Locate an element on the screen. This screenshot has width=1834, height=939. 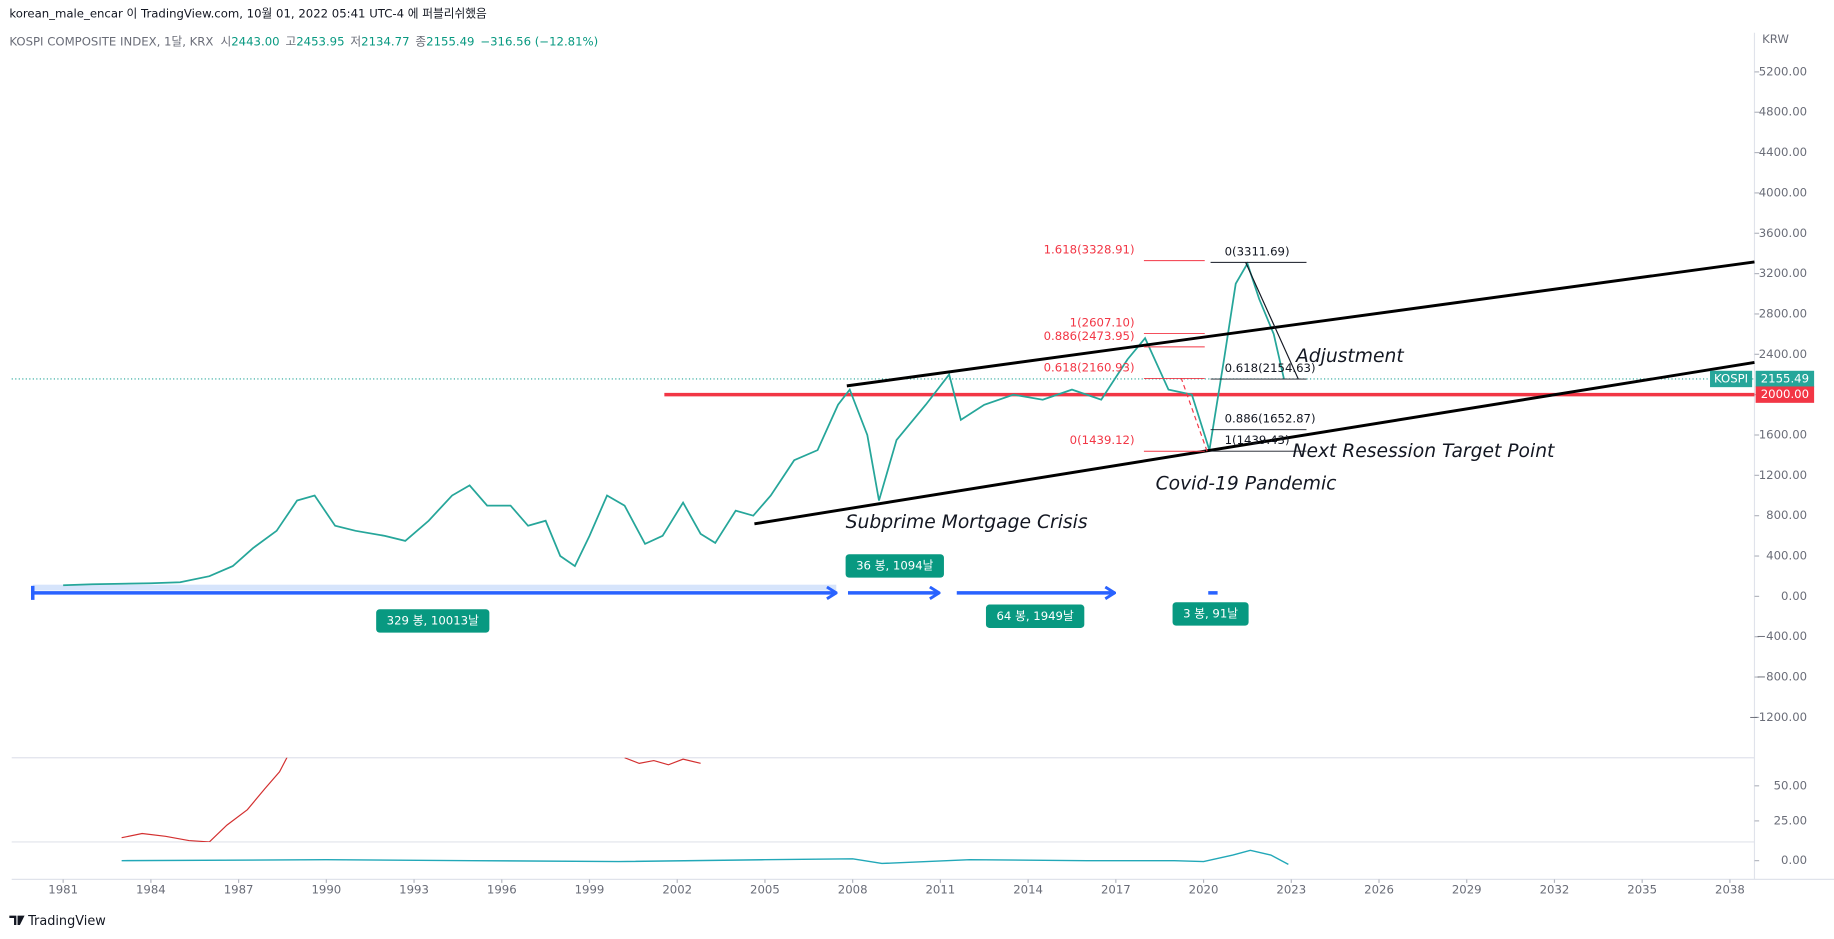
y-tick-label: −800.00 is located at coordinates (1781, 677).